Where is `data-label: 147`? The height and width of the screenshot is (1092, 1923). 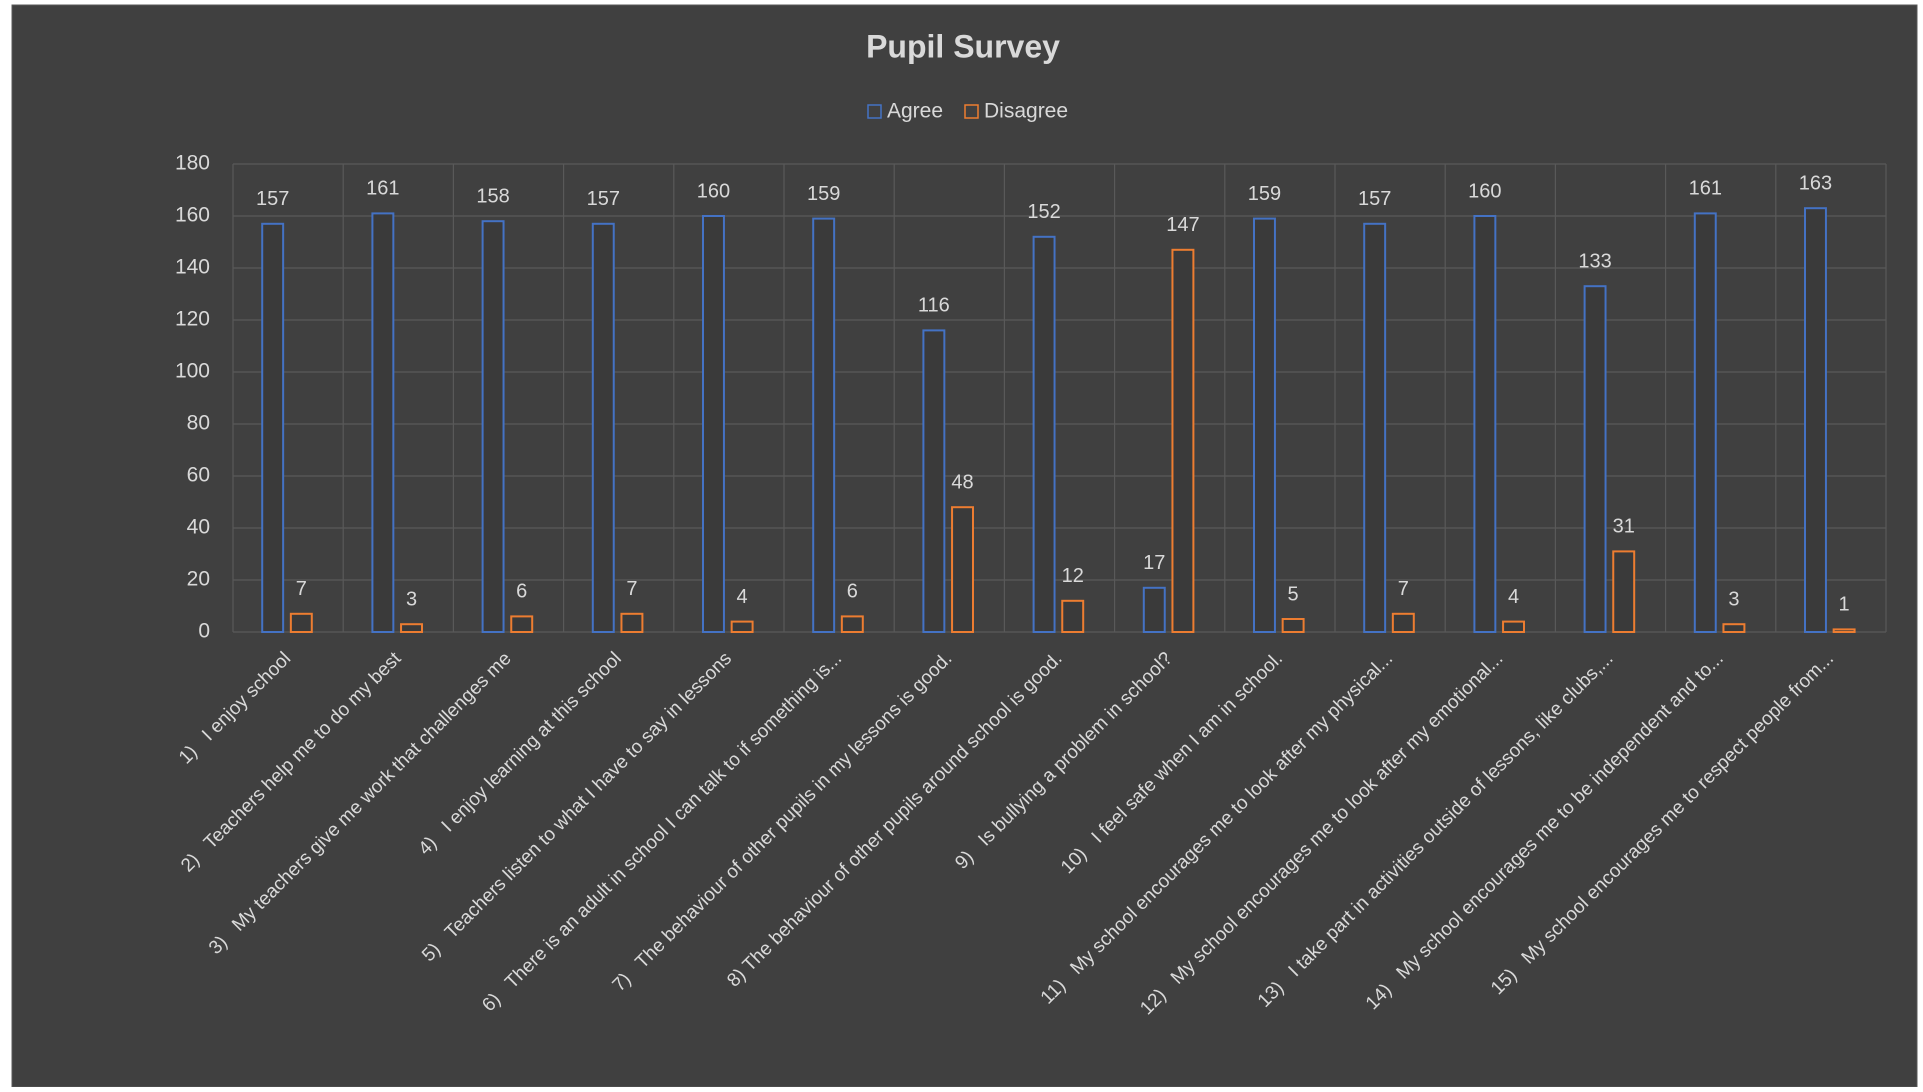
data-label: 147 is located at coordinates (1182, 225).